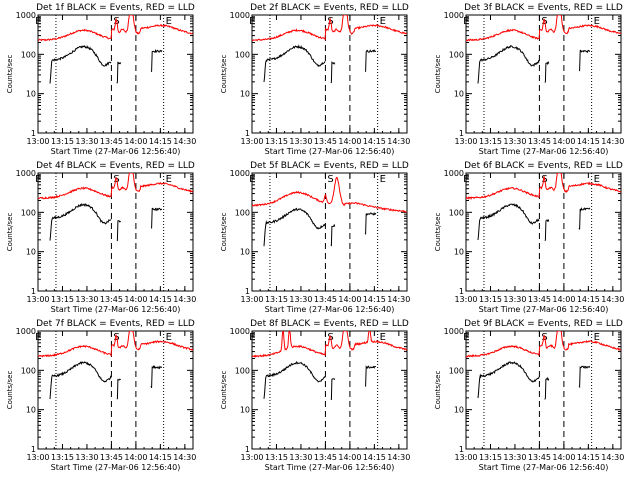 Image resolution: width=640 pixels, height=480 pixels. Describe the element at coordinates (115, 324) in the screenshot. I see `panel-title: Det 7f BLACK = Events, RED = LLD` at that location.